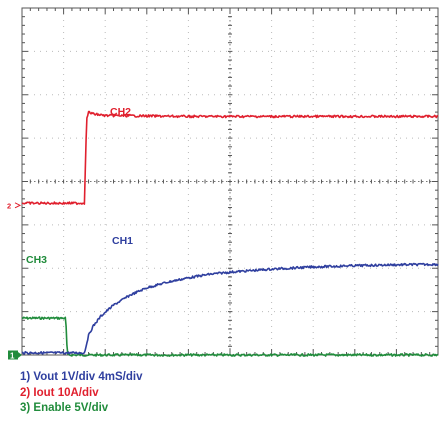  Describe the element at coordinates (122, 241) in the screenshot. I see `ch1-label: CH1` at that location.